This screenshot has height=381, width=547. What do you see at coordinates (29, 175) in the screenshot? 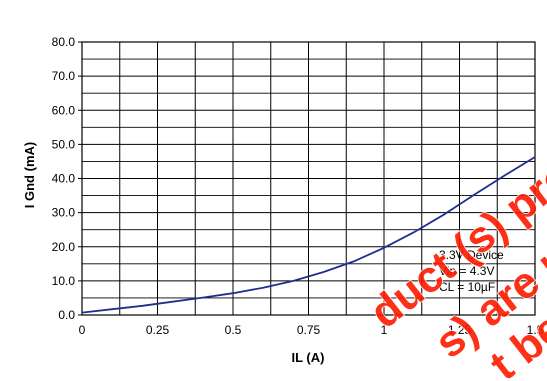
I see `y-axis-title: I Gnd (mA)` at bounding box center [29, 175].